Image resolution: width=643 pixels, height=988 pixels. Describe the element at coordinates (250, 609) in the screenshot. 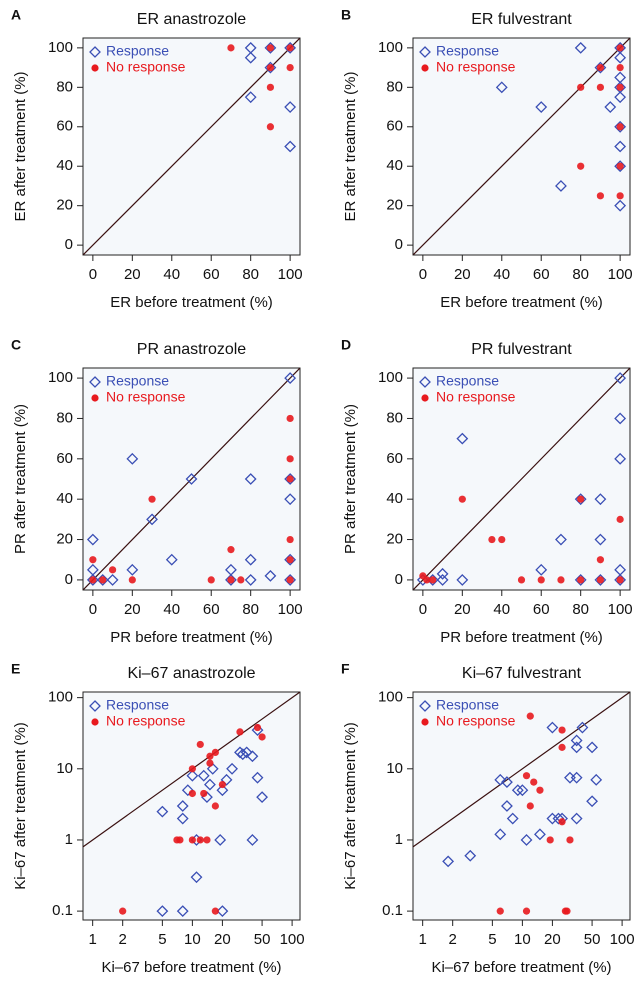

I see `x-tick-label: 80` at that location.